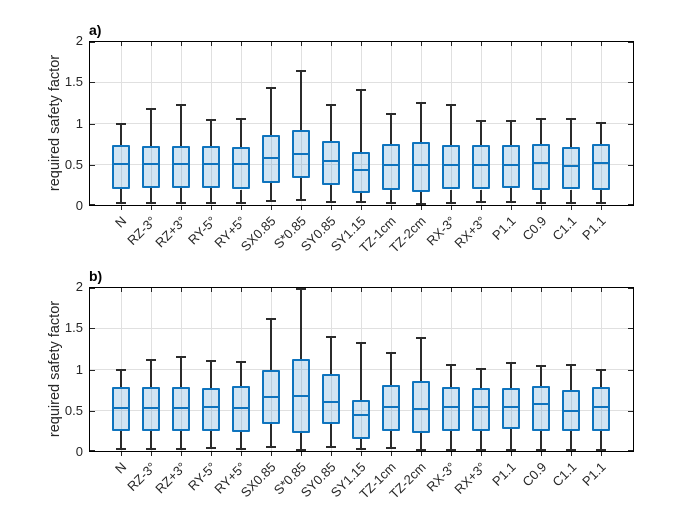 The width and height of the screenshot is (700, 525). What do you see at coordinates (533, 474) in the screenshot?
I see `x-tick-label: C0.9` at bounding box center [533, 474].